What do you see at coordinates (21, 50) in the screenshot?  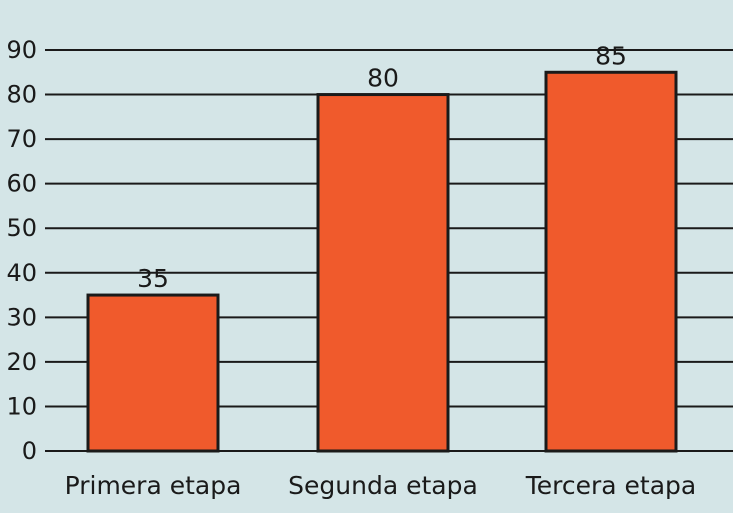 I see `y-tick-label-90: 90` at bounding box center [21, 50].